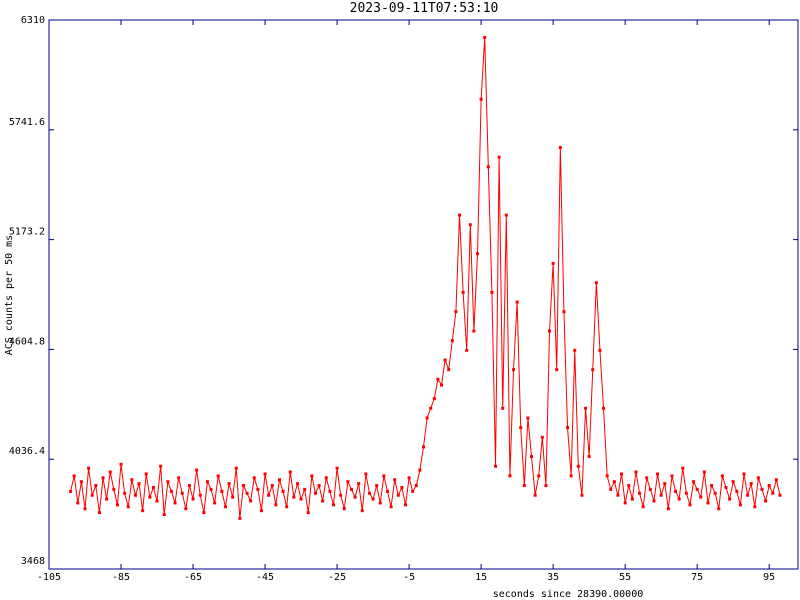 The width and height of the screenshot is (800, 600). I want to click on x-tick-label: -105, so click(49, 577).